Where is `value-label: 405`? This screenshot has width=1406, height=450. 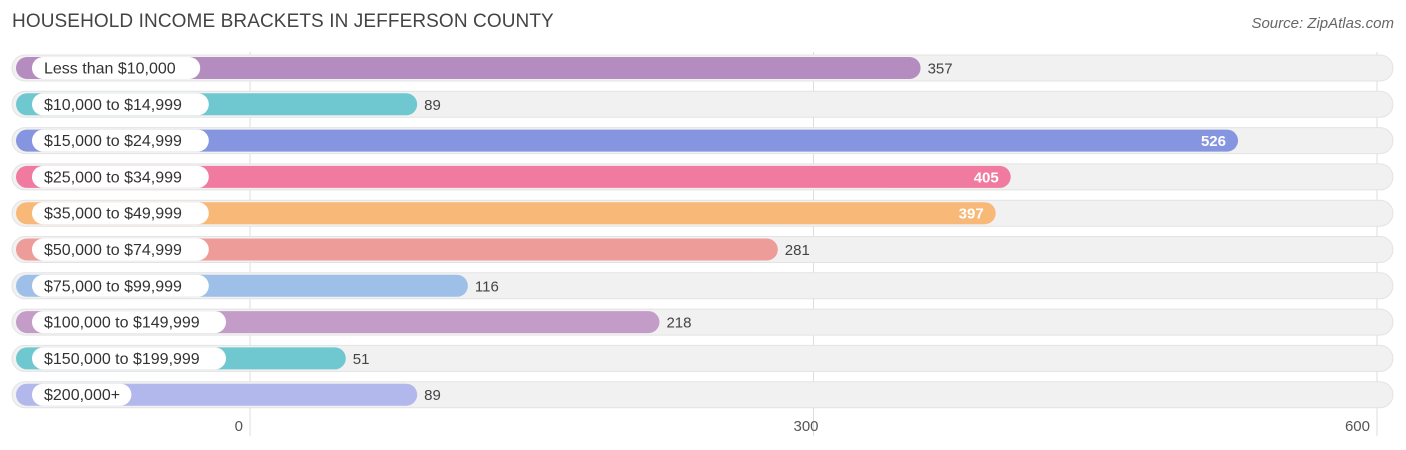
value-label: 405 is located at coordinates (986, 177).